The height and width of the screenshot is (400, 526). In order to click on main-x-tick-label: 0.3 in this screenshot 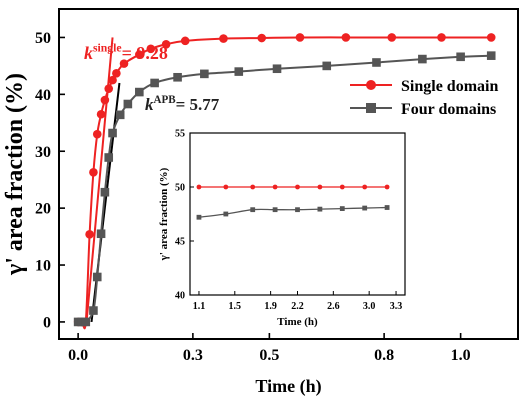, I will do `click(193, 355)`.